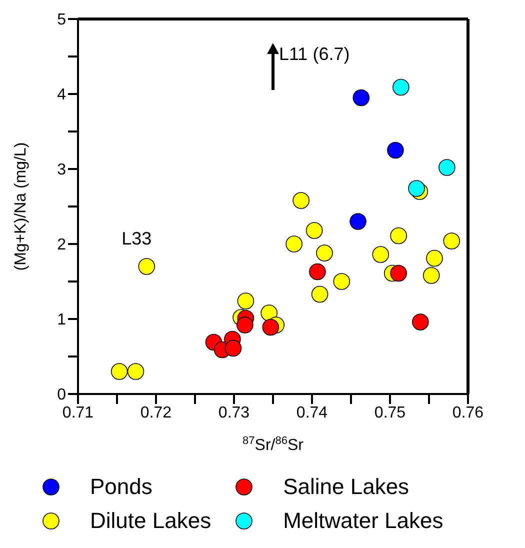 Image resolution: width=525 pixels, height=548 pixels. What do you see at coordinates (314, 54) in the screenshot?
I see `annotation: L11 (6.7)` at bounding box center [314, 54].